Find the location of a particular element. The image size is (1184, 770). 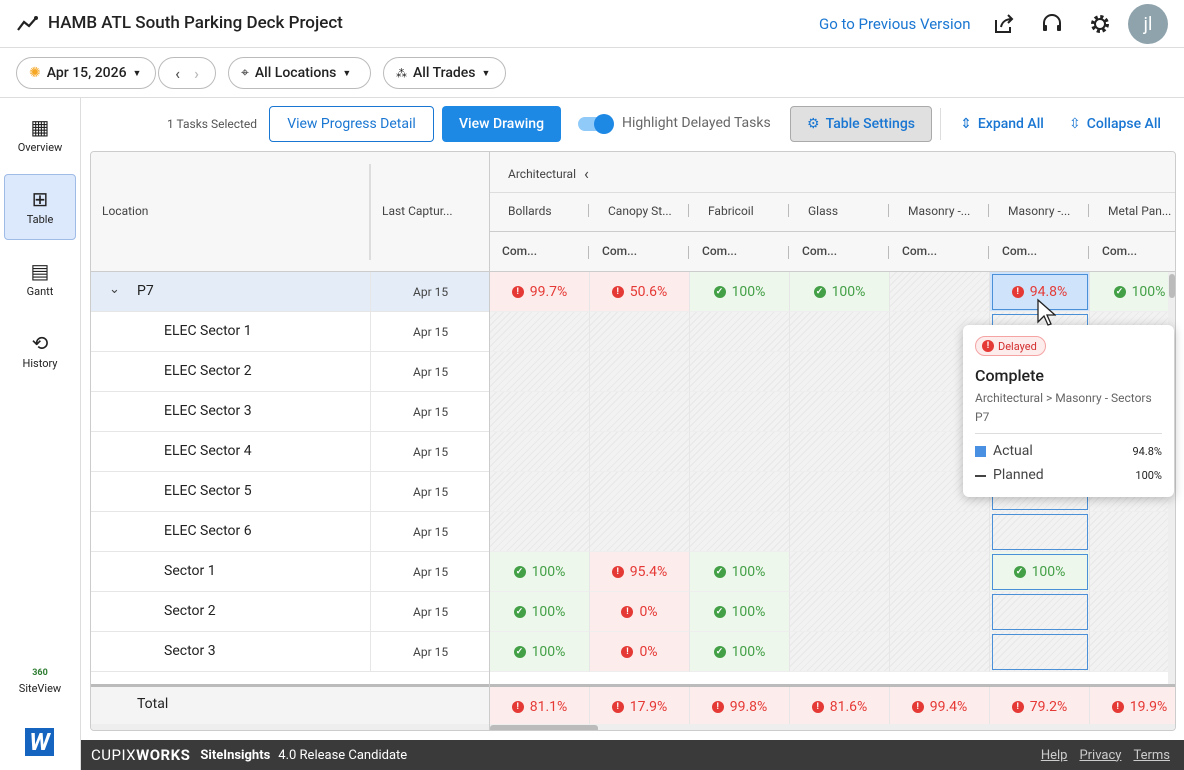

prev: ‹ is located at coordinates (177, 73).